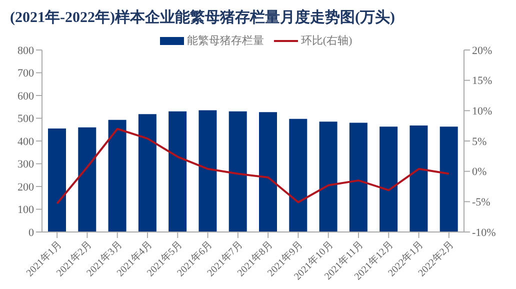 The width and height of the screenshot is (516, 289). What do you see at coordinates (26, 96) in the screenshot?
I see `y-tick-label: 600` at bounding box center [26, 96].